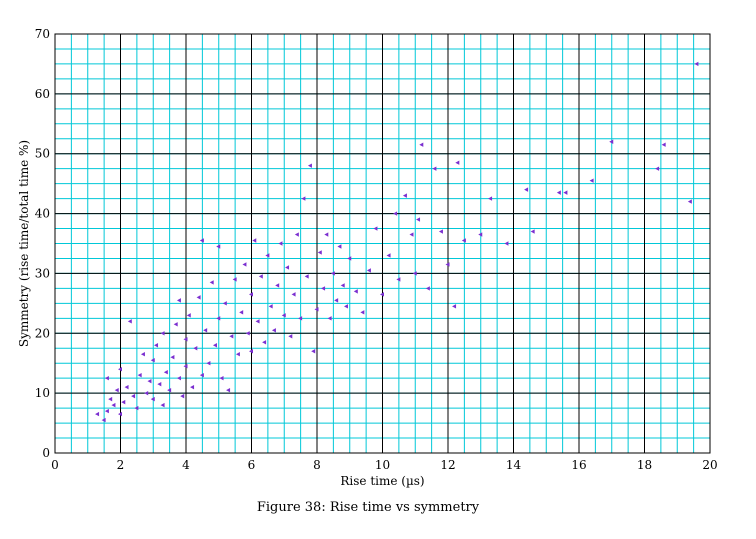 Image resolution: width=756 pixels, height=539 pixels. I want to click on x-tick-label: 20, so click(709, 465).